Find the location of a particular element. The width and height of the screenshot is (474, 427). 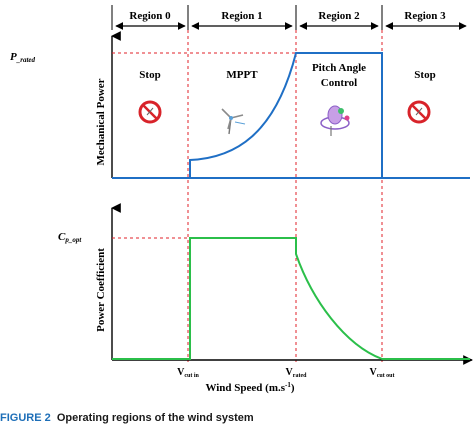

region-2-label: Region 2 is located at coordinates (339, 16).